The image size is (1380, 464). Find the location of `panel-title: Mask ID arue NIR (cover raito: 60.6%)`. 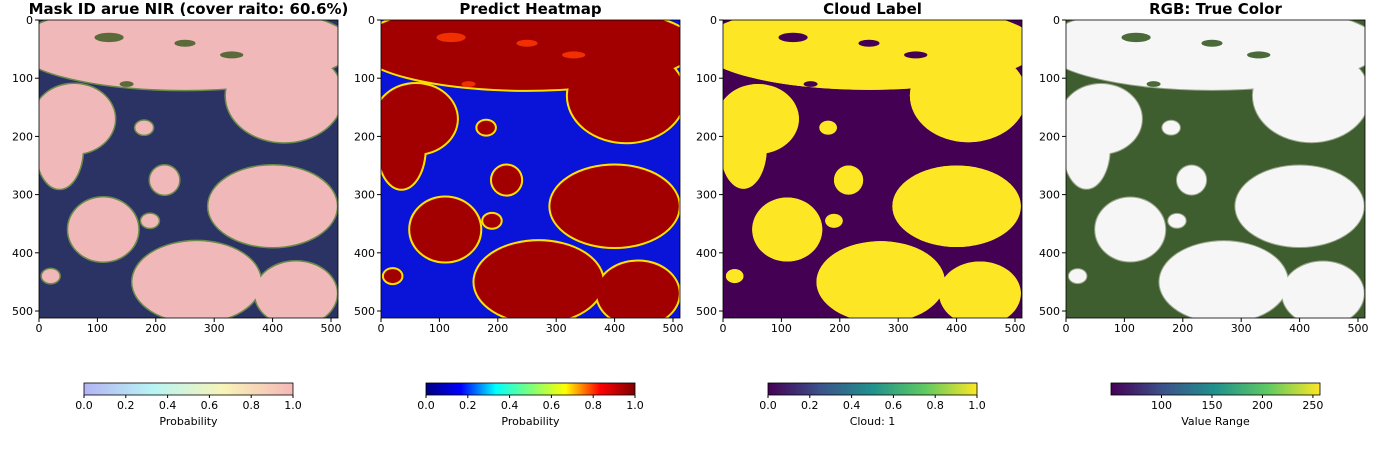

panel-title: Mask ID arue NIR (cover raito: 60.6%) is located at coordinates (189, 9).